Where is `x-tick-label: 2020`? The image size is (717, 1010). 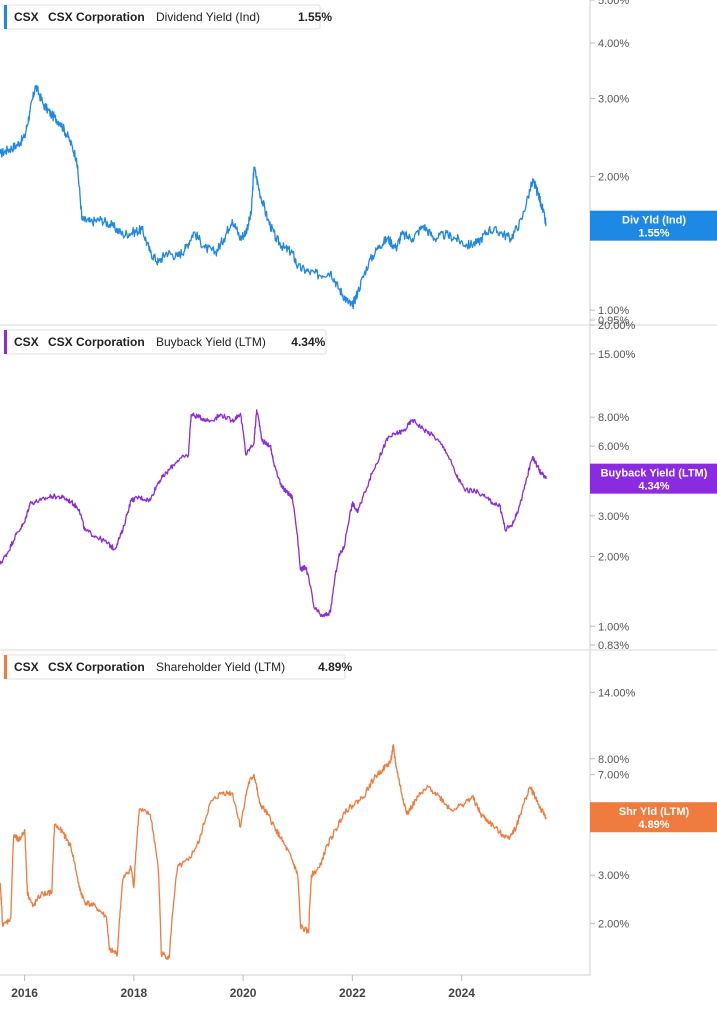 x-tick-label: 2020 is located at coordinates (243, 993).